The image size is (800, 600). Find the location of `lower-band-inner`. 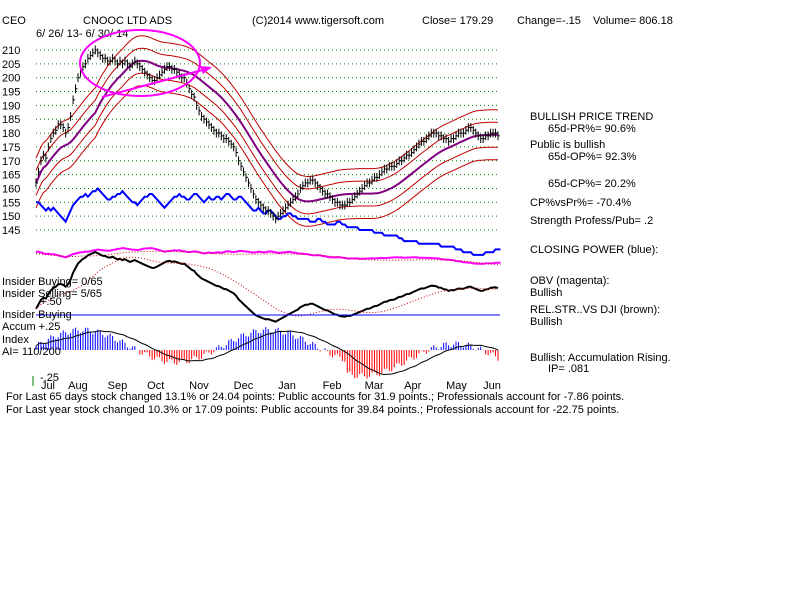

lower-band-inner is located at coordinates (267, 143).